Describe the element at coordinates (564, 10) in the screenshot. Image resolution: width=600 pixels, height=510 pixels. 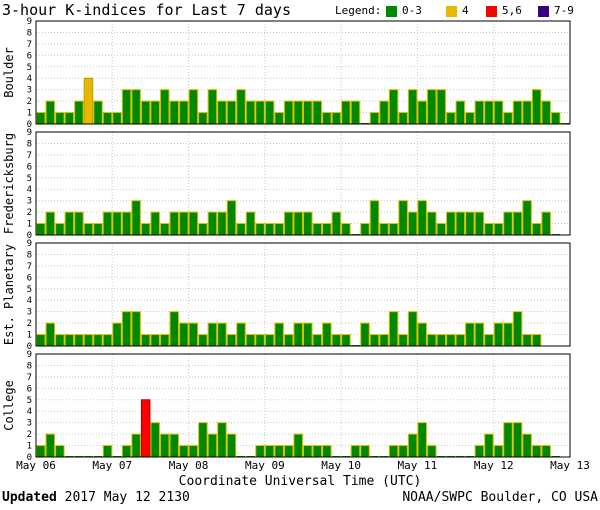
I see `legend-item-7-9: 7-9` at that location.